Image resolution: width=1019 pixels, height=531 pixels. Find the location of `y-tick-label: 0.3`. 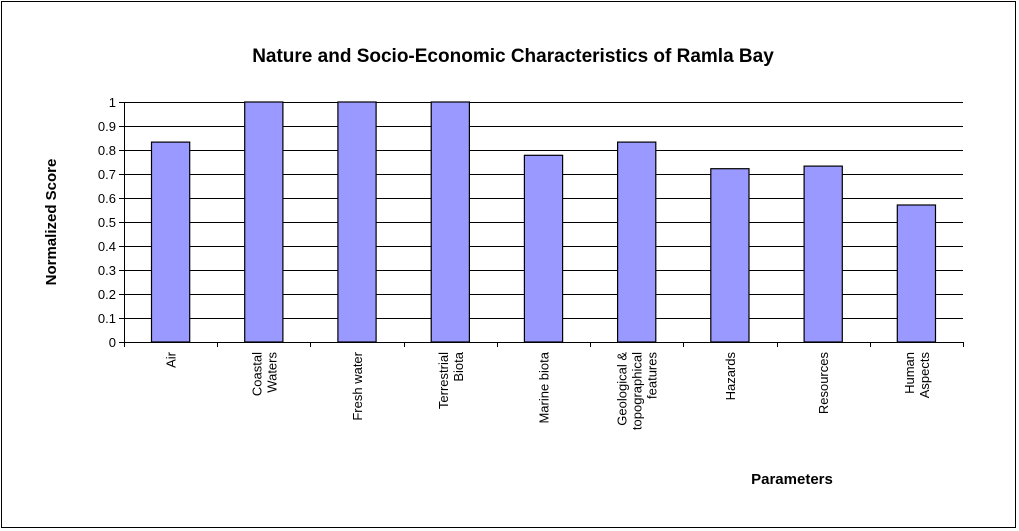

y-tick-label: 0.3 is located at coordinates (107, 270).